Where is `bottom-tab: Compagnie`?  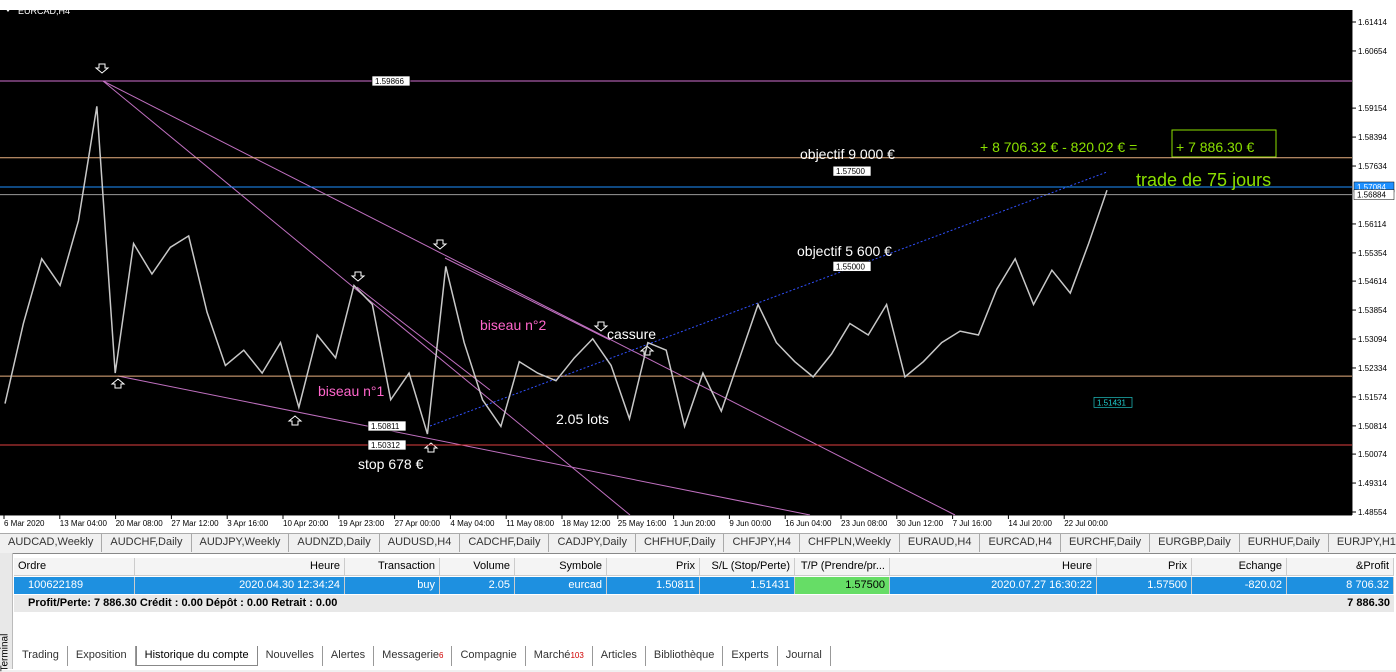
bottom-tab: Compagnie is located at coordinates (489, 656).